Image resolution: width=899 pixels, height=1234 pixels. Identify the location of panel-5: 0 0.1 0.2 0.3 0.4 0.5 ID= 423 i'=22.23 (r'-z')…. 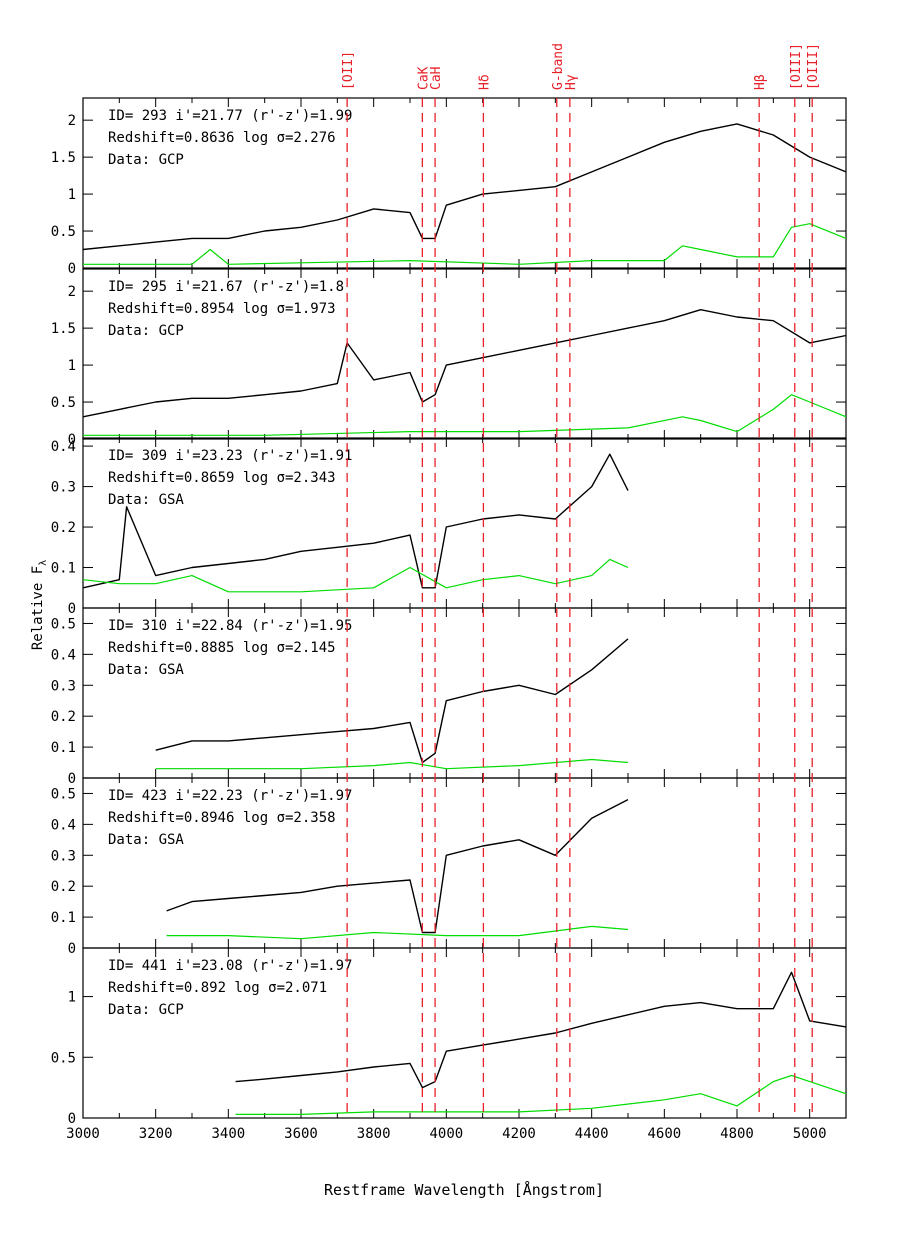
(449, 867).